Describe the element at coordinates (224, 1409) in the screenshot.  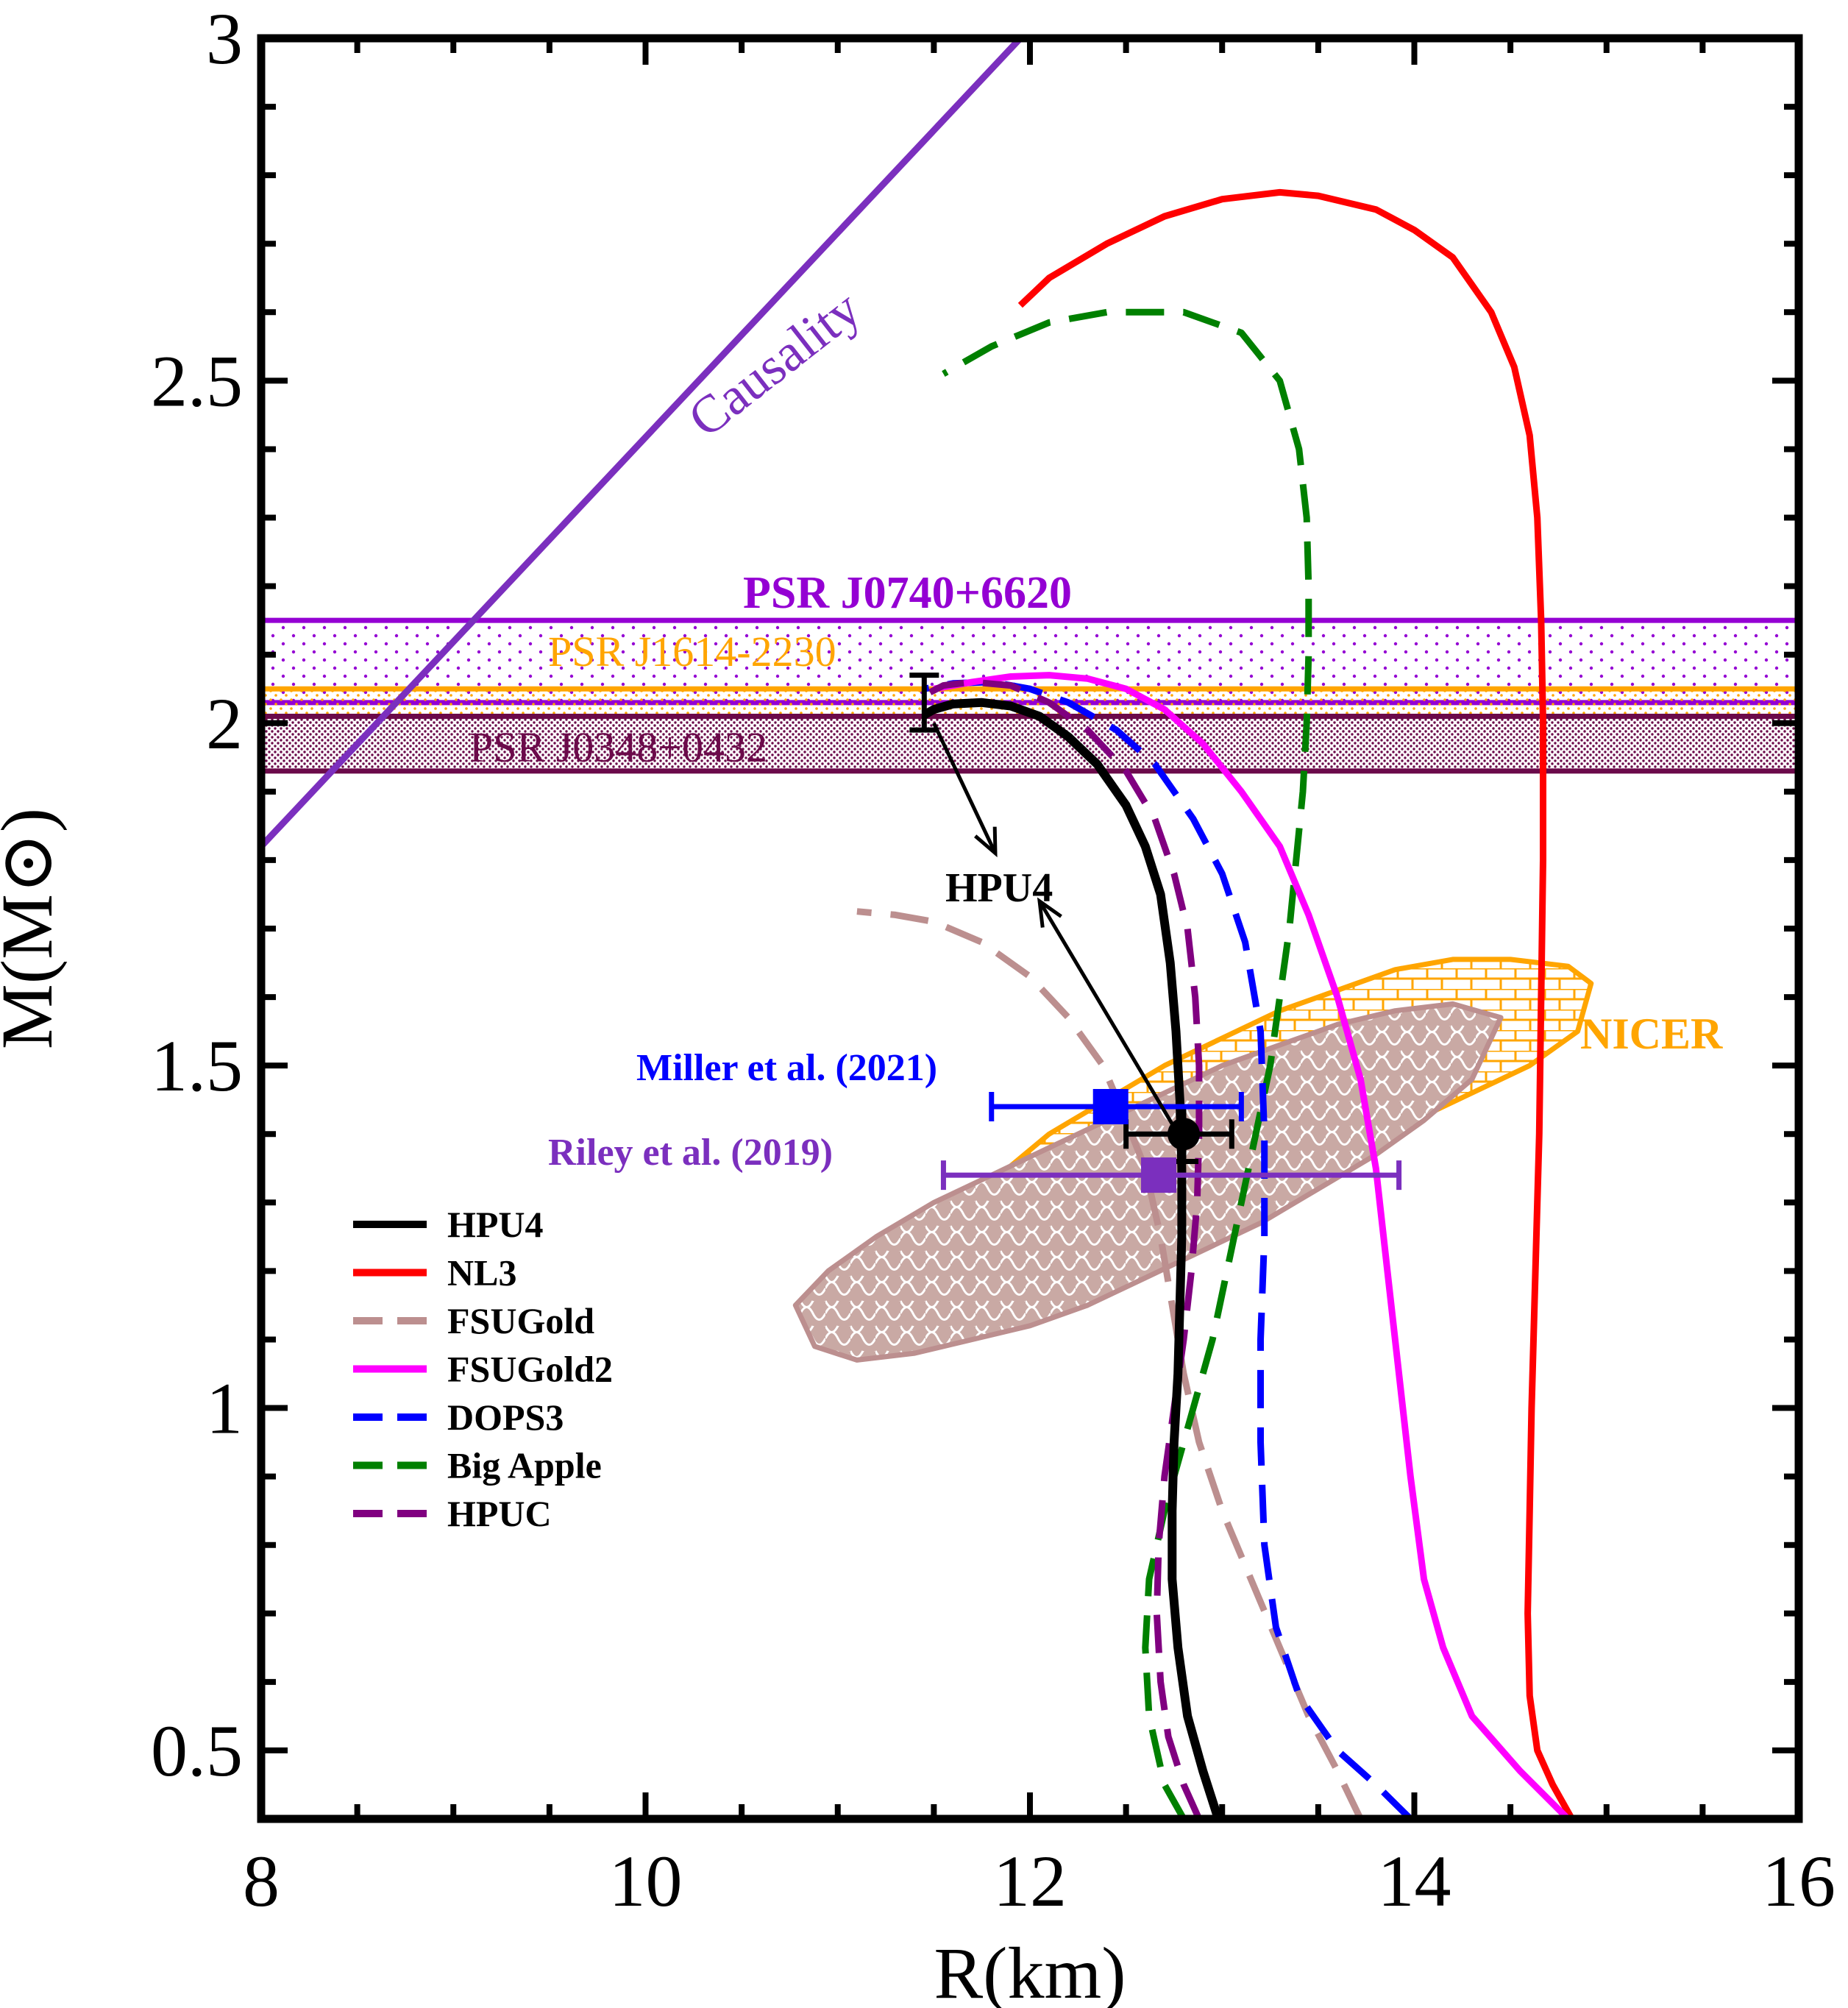
I see `y-tick-label: 1` at that location.